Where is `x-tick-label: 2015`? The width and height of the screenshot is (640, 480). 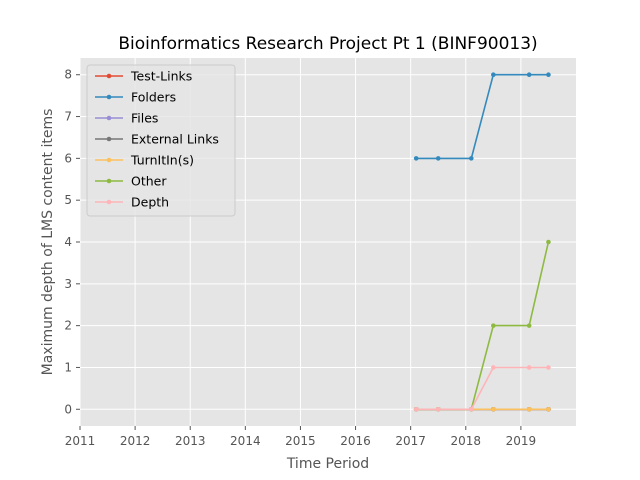
x-tick-label: 2015 is located at coordinates (300, 441).